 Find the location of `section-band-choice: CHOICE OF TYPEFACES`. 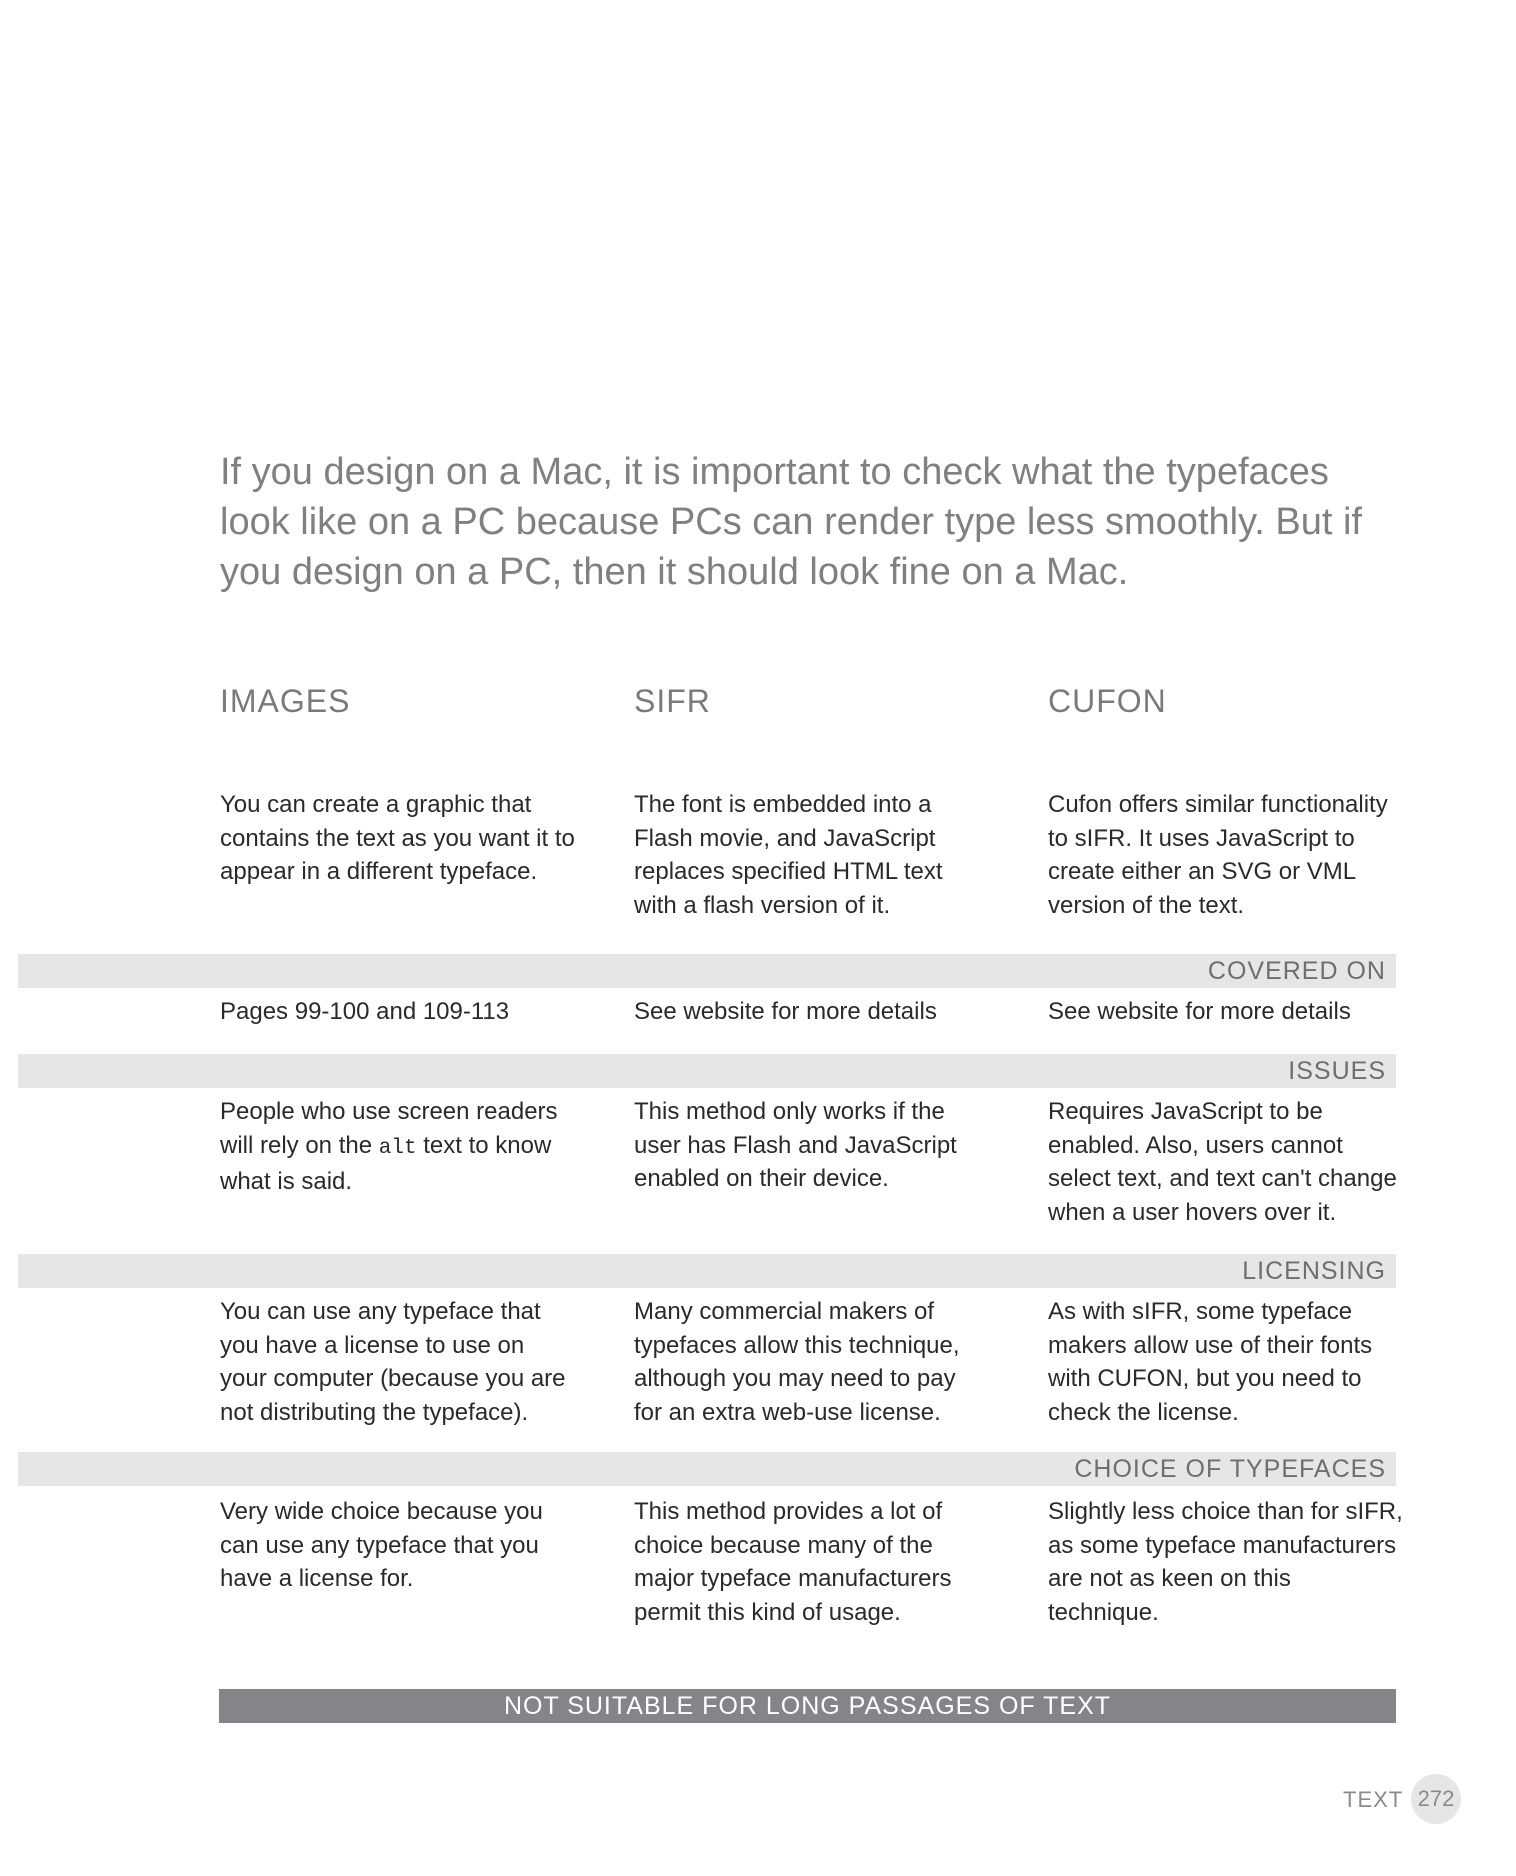

section-band-choice: CHOICE OF TYPEFACES is located at coordinates (707, 1469).